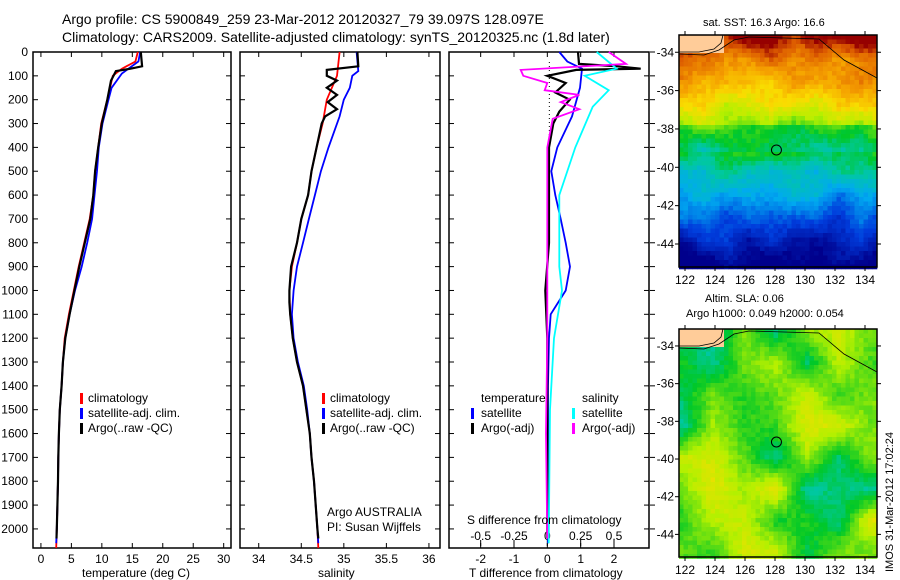  Describe the element at coordinates (323, 398) in the screenshot. I see `legend-swatch` at that location.